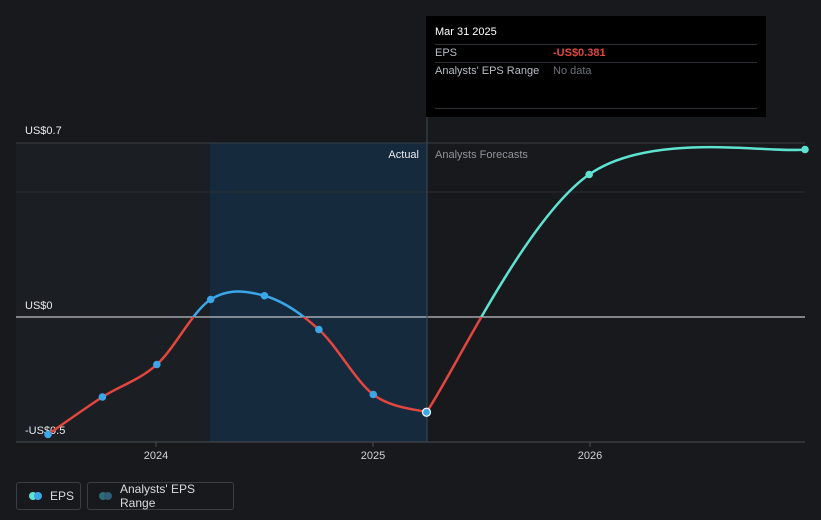 The image size is (821, 520). I want to click on x-tick-2025: 2025, so click(373, 452).